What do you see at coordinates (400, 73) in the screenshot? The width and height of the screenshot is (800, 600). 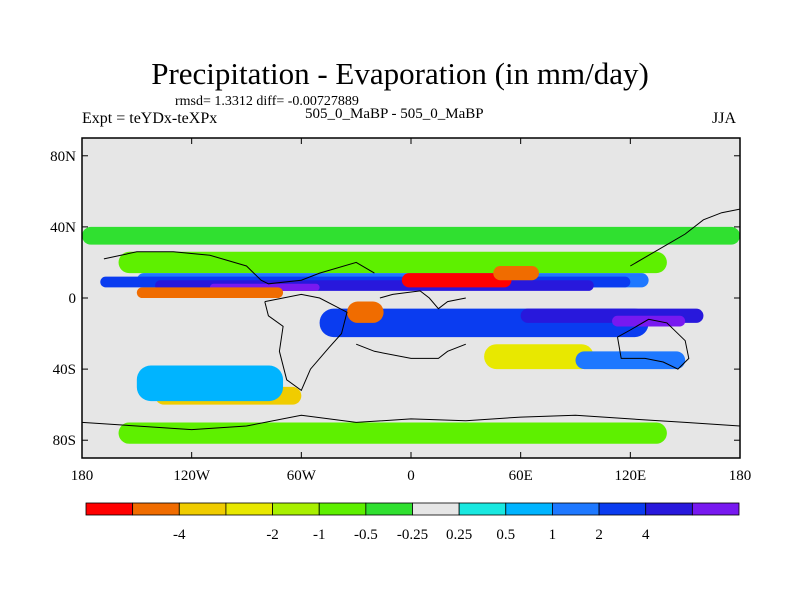 I see `chart-title: Precipitation - Evaporation (in mm/day)` at bounding box center [400, 73].